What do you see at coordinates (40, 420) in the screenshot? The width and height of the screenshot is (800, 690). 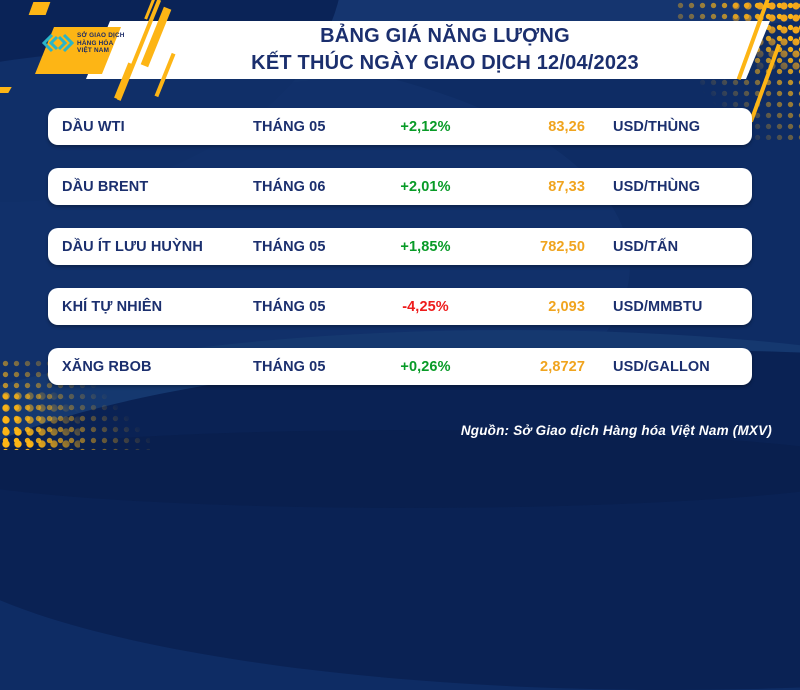 I see `halftone-dots-bottom-left-dense` at bounding box center [40, 420].